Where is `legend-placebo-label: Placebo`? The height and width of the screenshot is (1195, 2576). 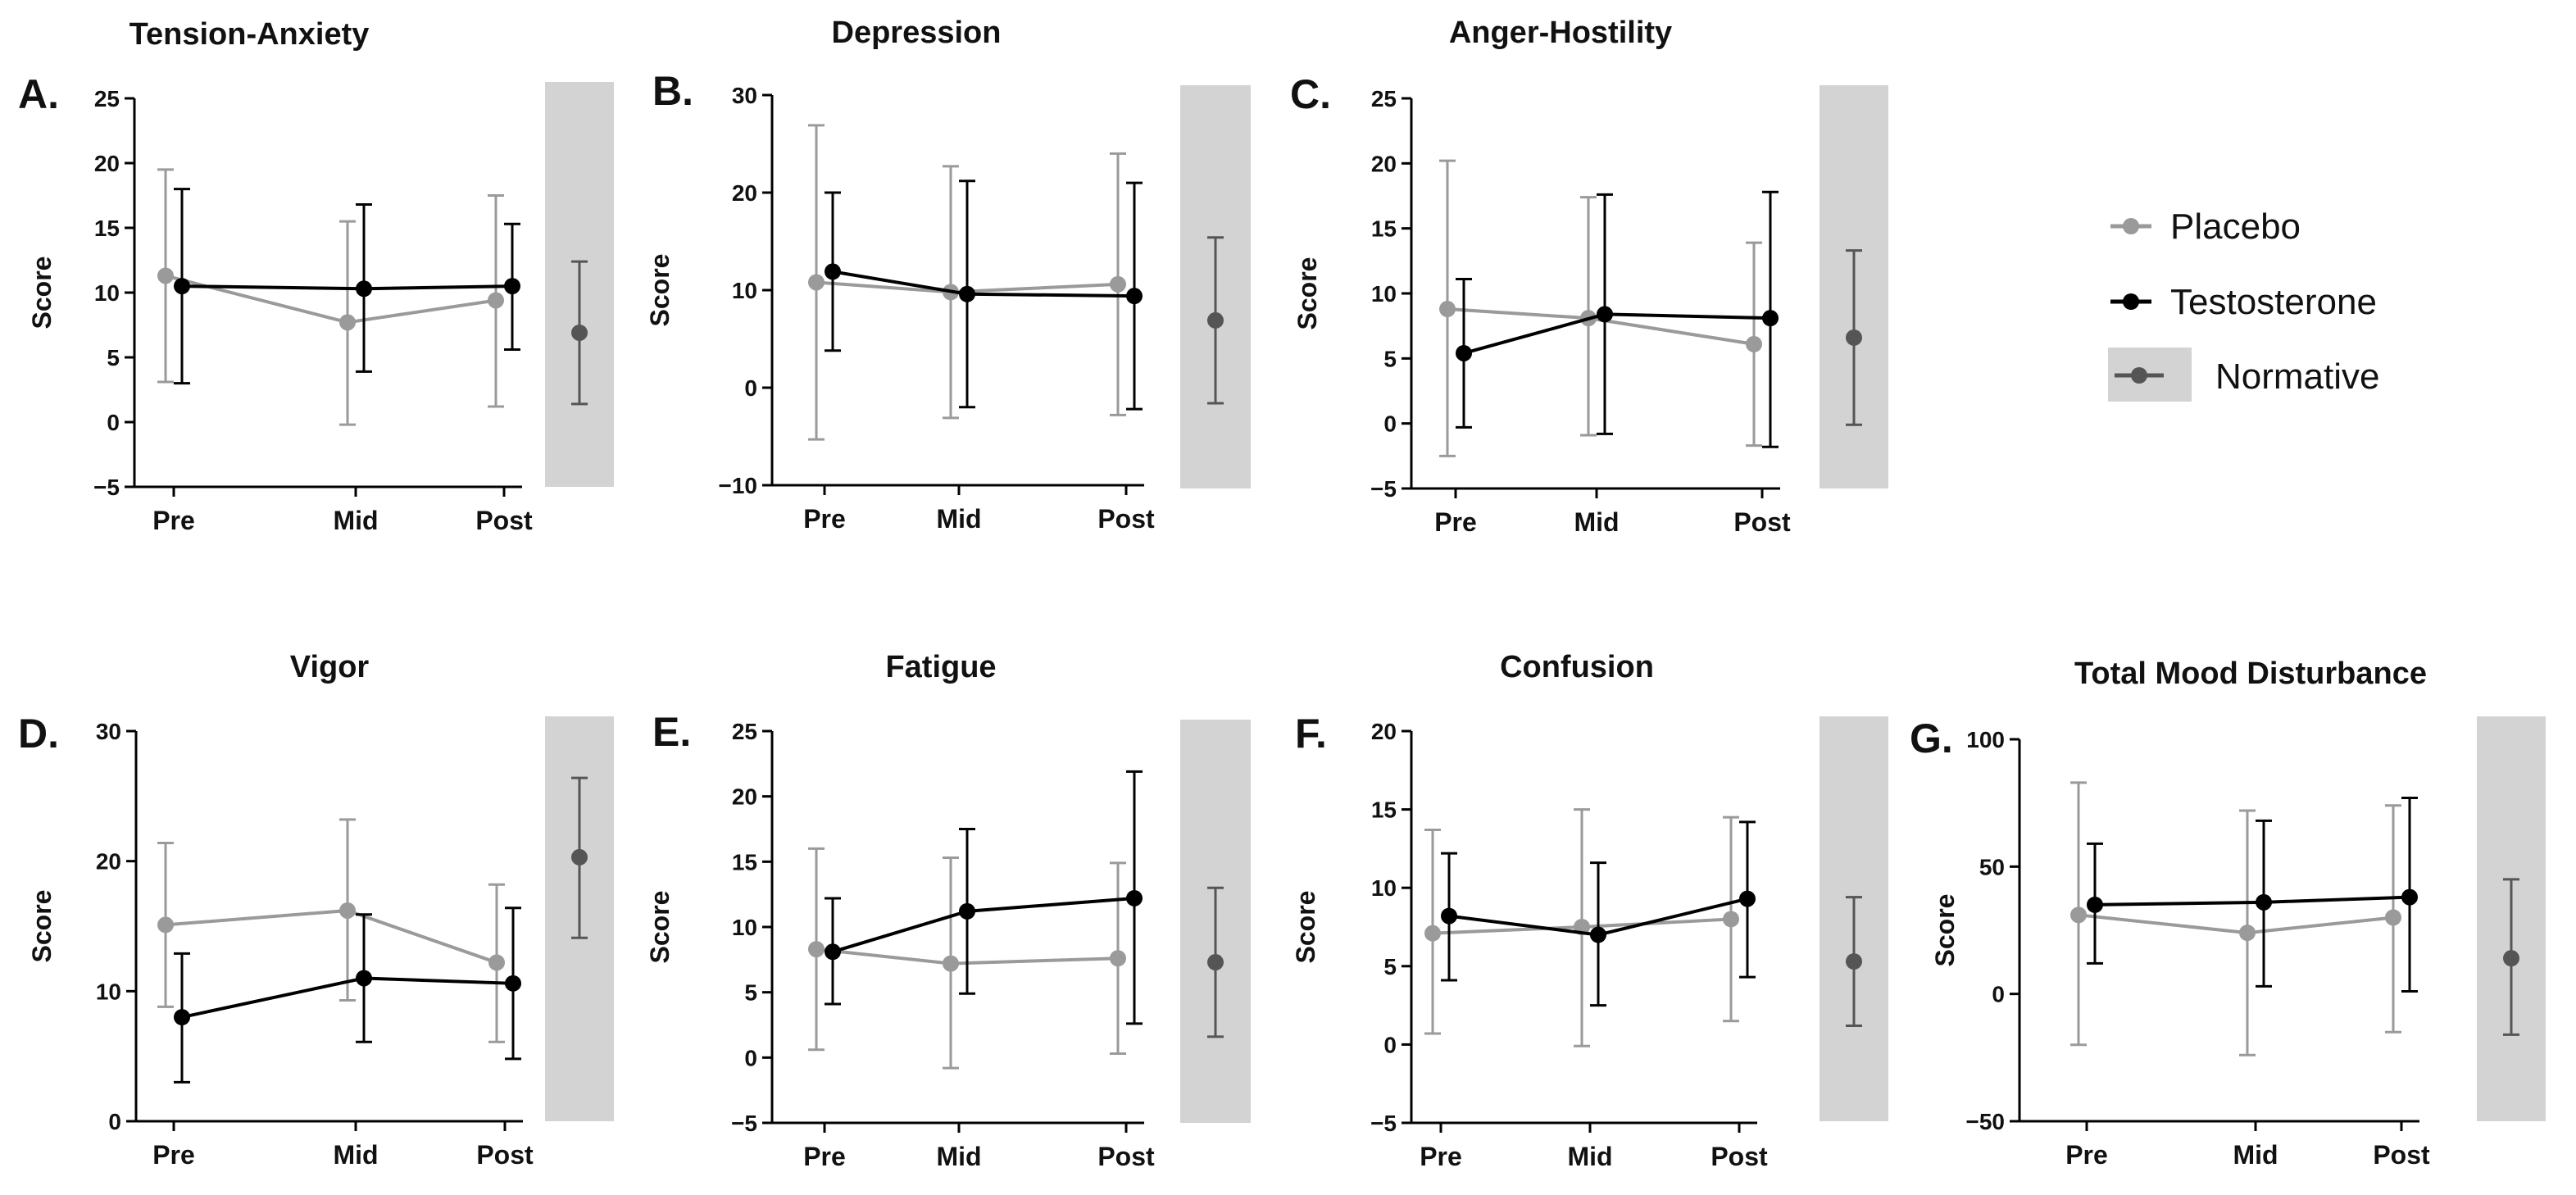 legend-placebo-label: Placebo is located at coordinates (2235, 227).